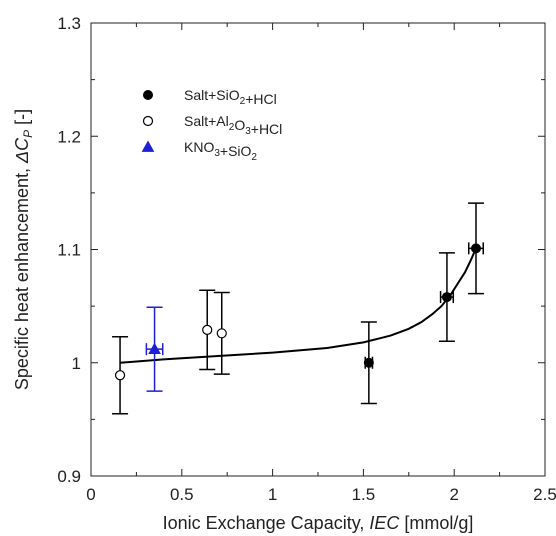 Image resolution: width=556 pixels, height=536 pixels. I want to click on x-tick-label: 0.5, so click(182, 494).